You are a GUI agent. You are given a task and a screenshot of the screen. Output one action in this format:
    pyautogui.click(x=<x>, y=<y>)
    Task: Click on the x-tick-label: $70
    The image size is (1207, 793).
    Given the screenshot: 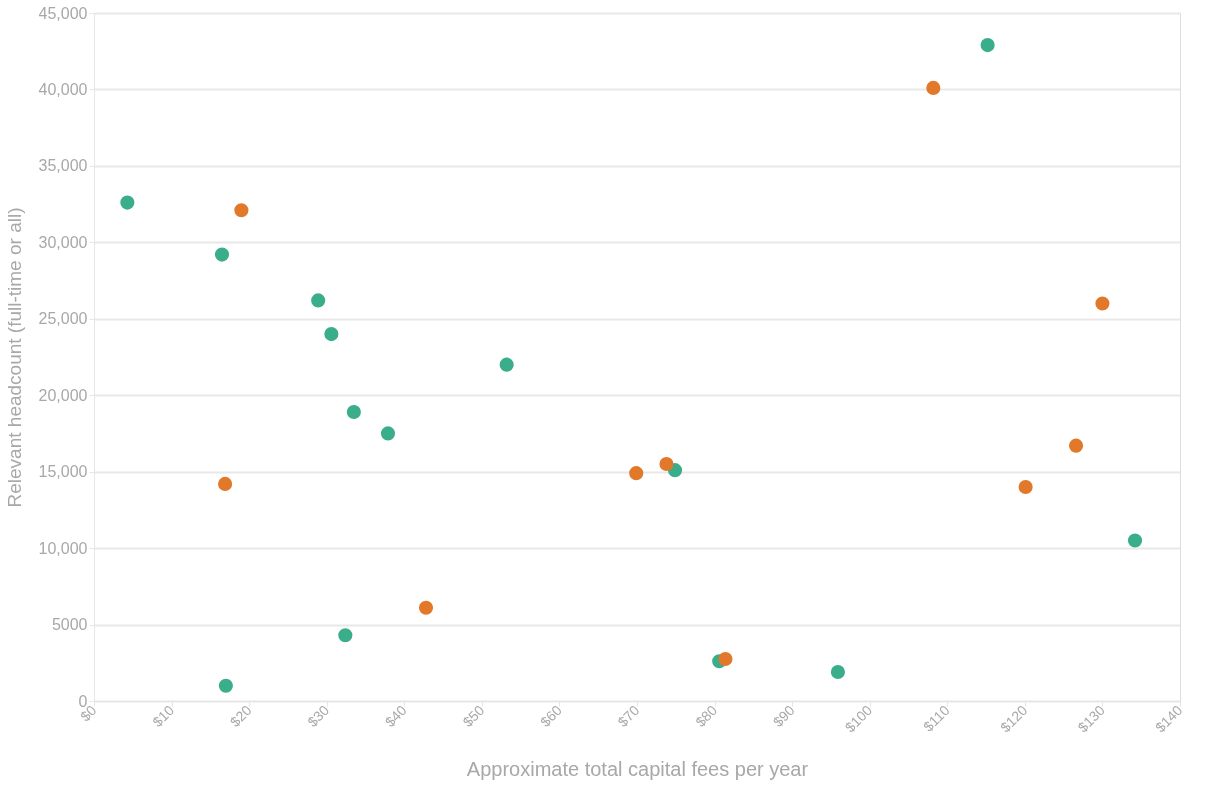 What is the action you would take?
    pyautogui.click(x=628, y=715)
    